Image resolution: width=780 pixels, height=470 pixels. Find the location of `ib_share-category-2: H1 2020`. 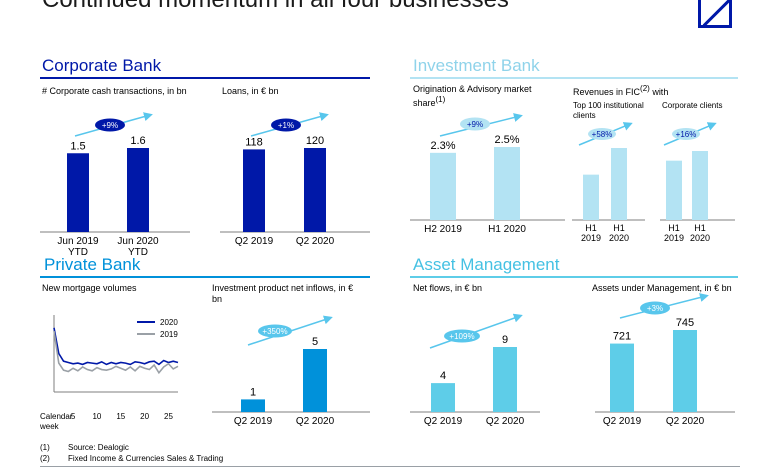

ib_share-category-2: H1 2020 is located at coordinates (507, 229).